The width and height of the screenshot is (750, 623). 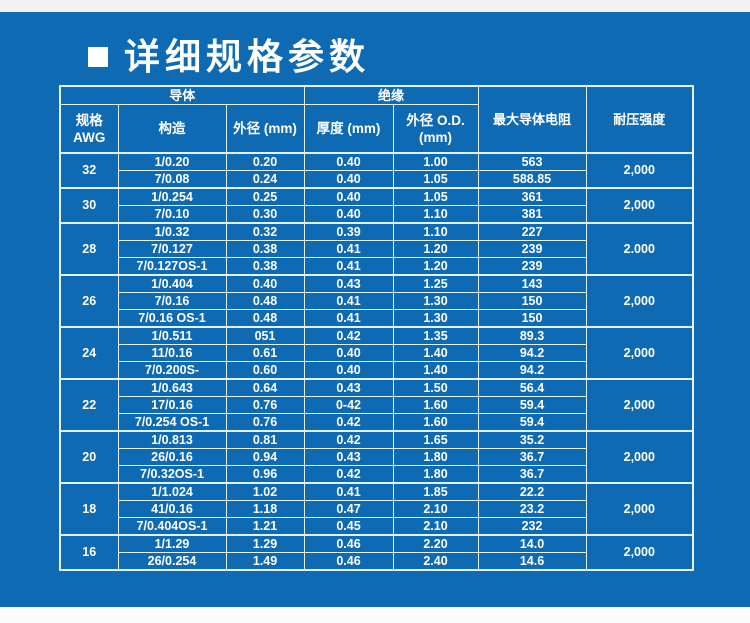 I want to click on construction-cell: 7/0.254 OS-1, so click(x=172, y=422).